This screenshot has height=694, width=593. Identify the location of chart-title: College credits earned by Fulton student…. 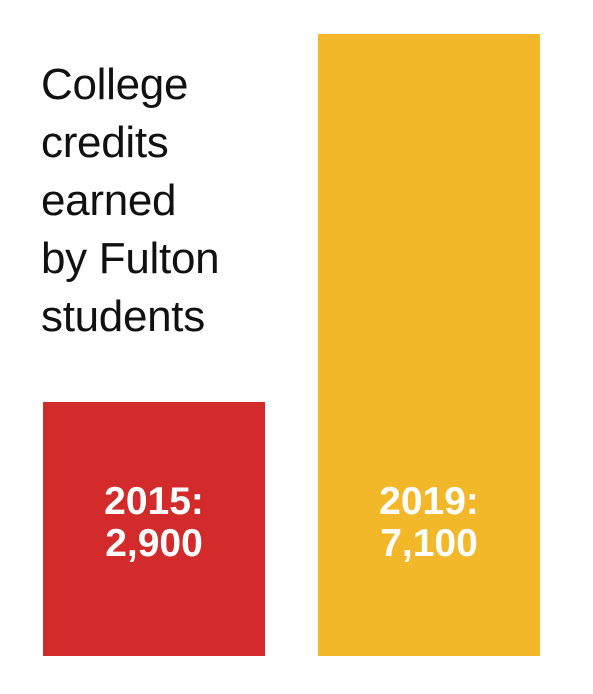
(130, 200).